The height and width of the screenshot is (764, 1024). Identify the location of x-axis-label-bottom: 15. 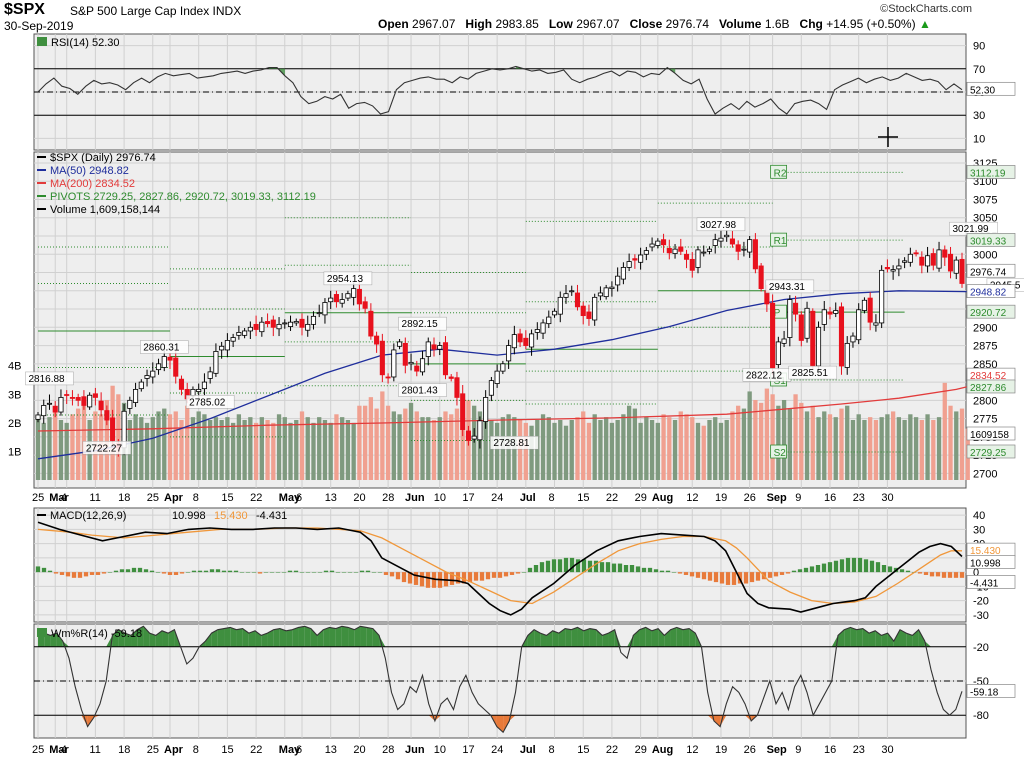
(583, 750).